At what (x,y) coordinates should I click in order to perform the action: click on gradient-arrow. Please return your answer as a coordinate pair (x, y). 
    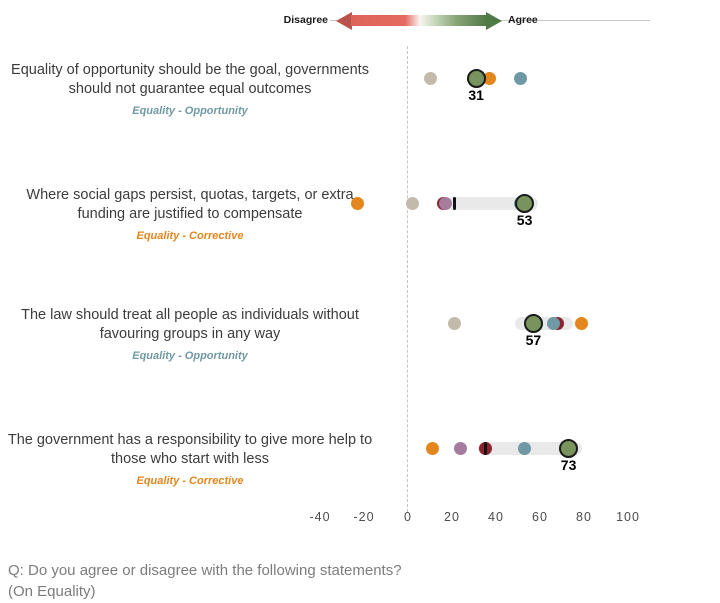
    Looking at the image, I should click on (418, 20).